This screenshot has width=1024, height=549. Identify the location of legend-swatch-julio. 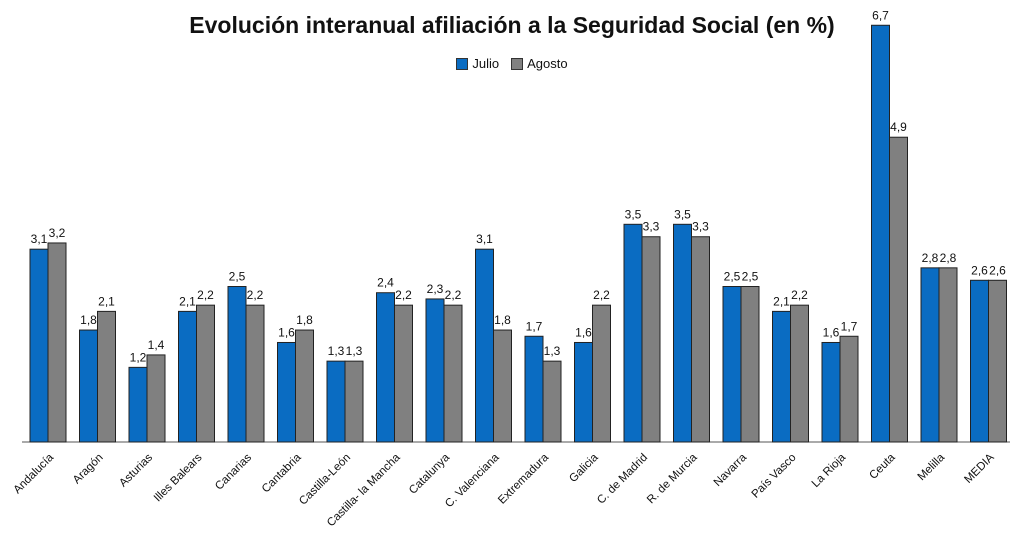
(462, 63).